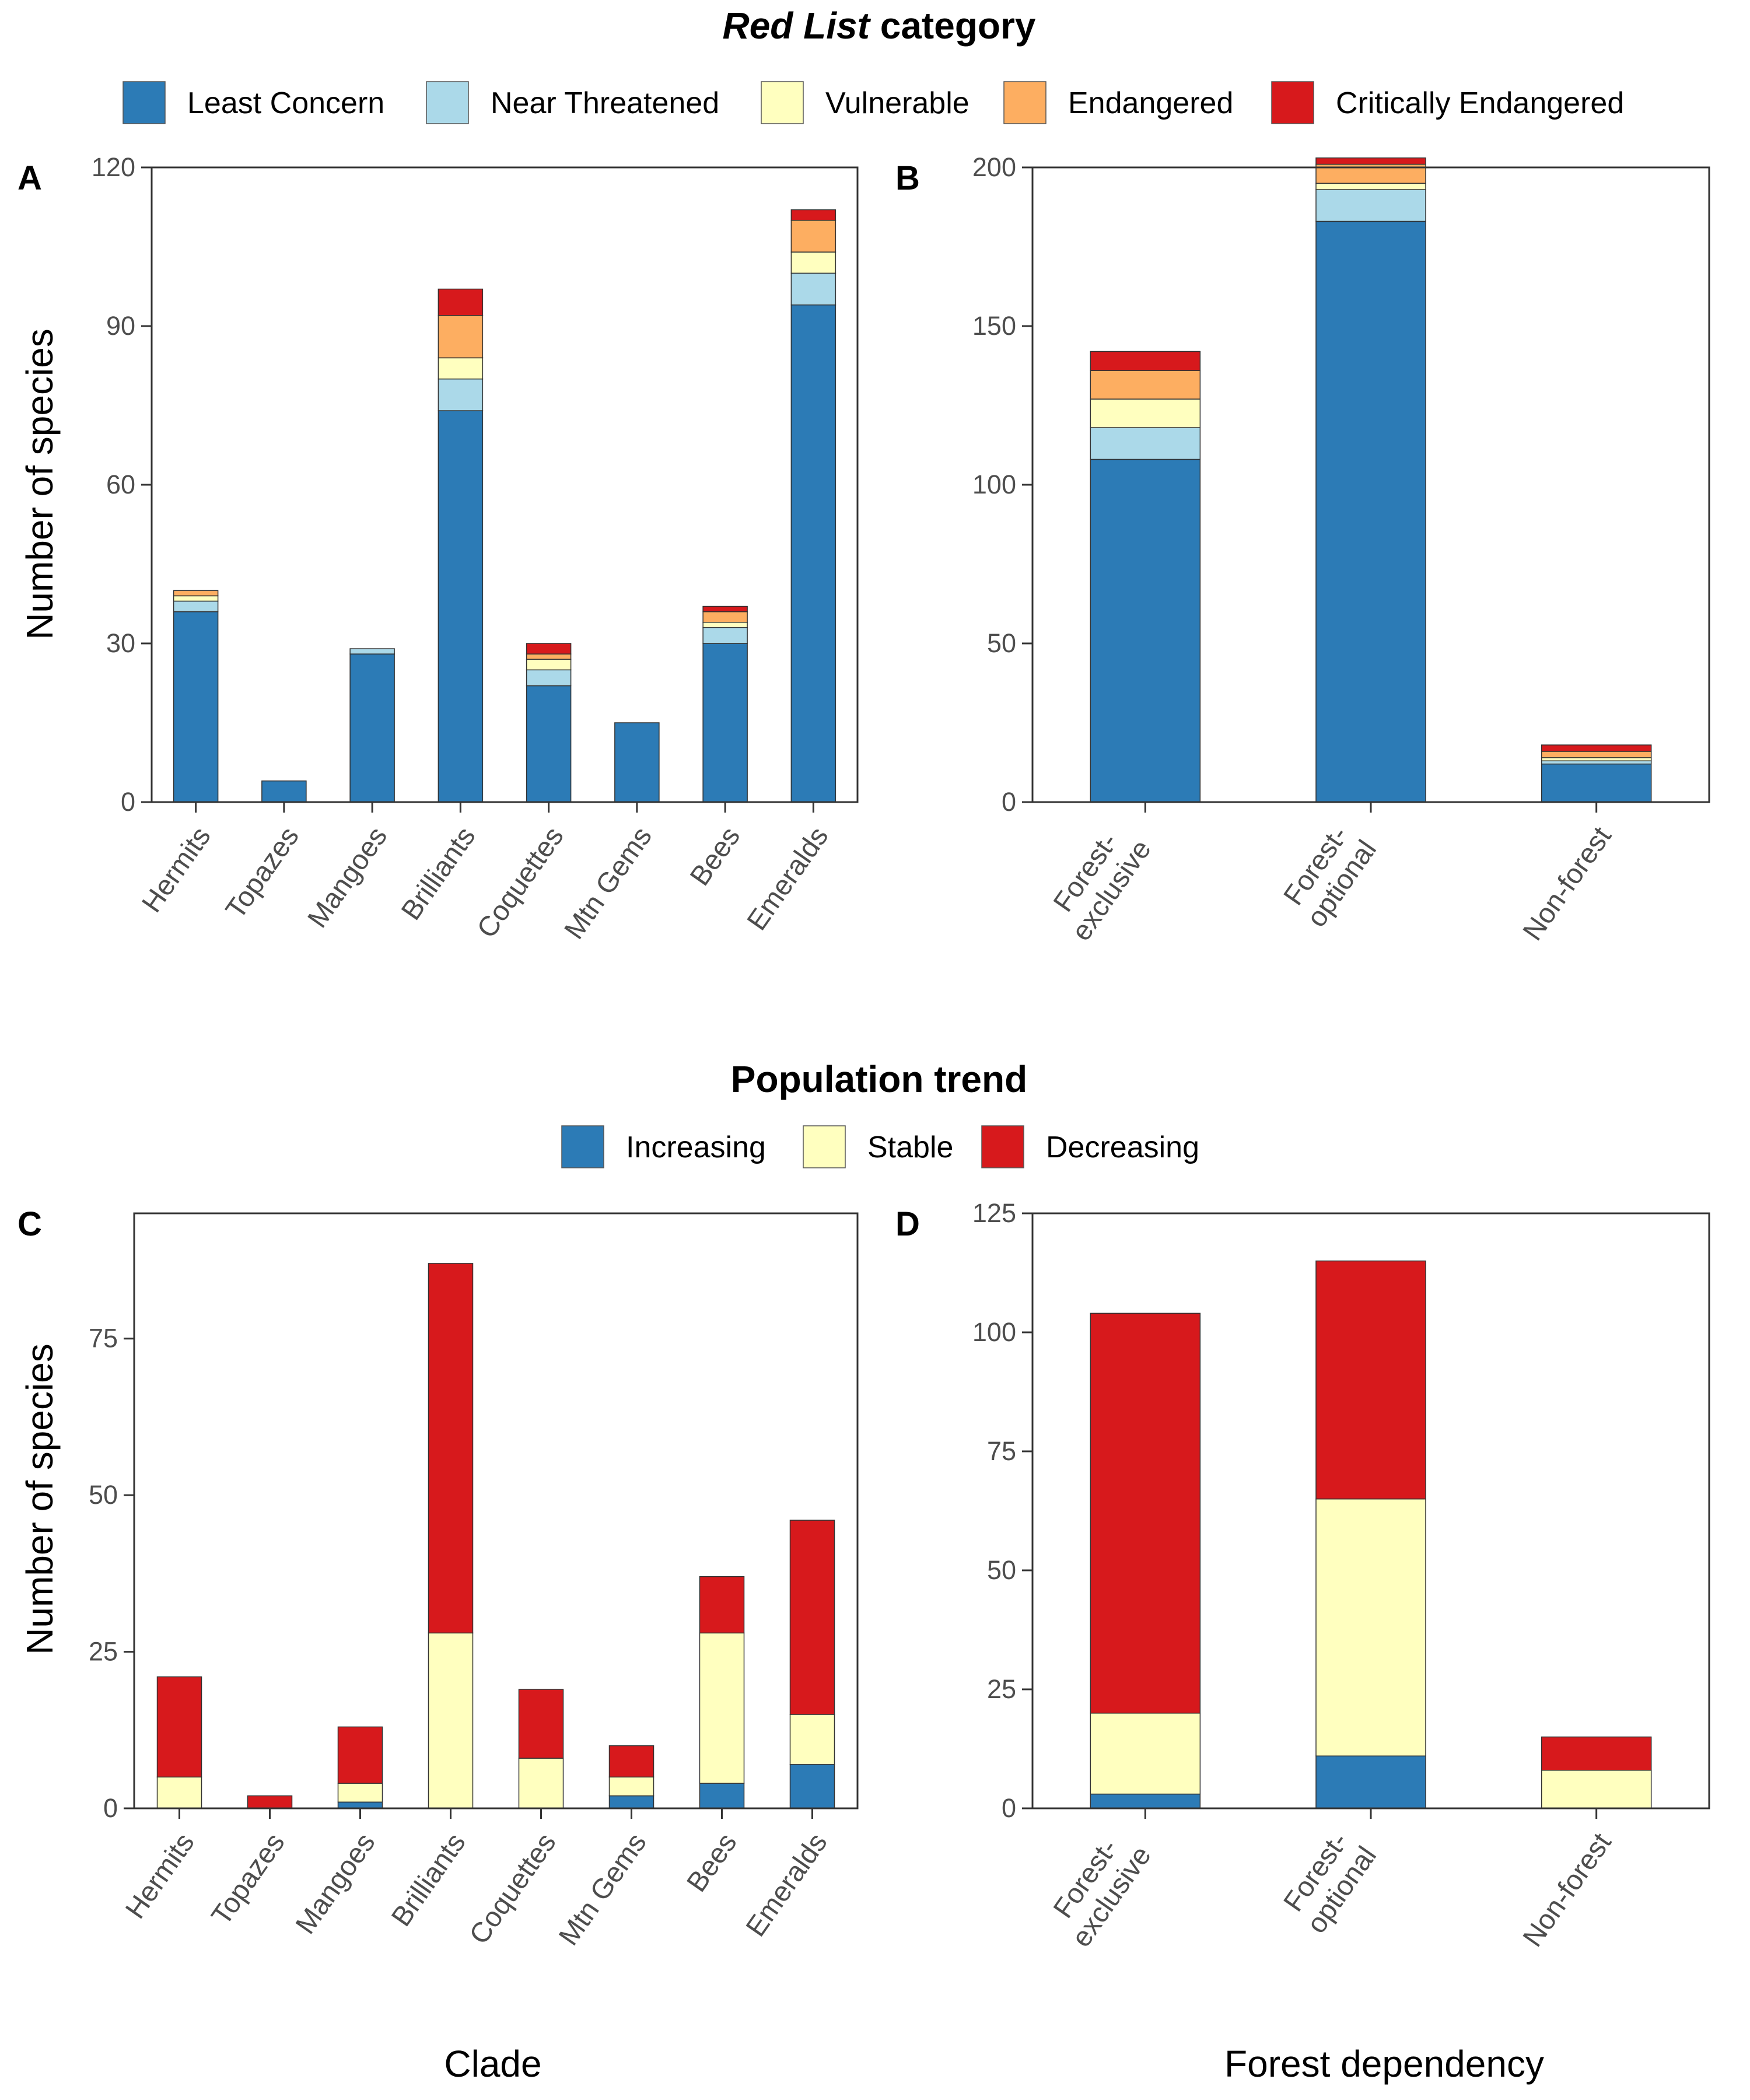 Image resolution: width=1750 pixels, height=2100 pixels. What do you see at coordinates (549, 744) in the screenshot?
I see `panel-a-bar-coquettes-least-concern` at bounding box center [549, 744].